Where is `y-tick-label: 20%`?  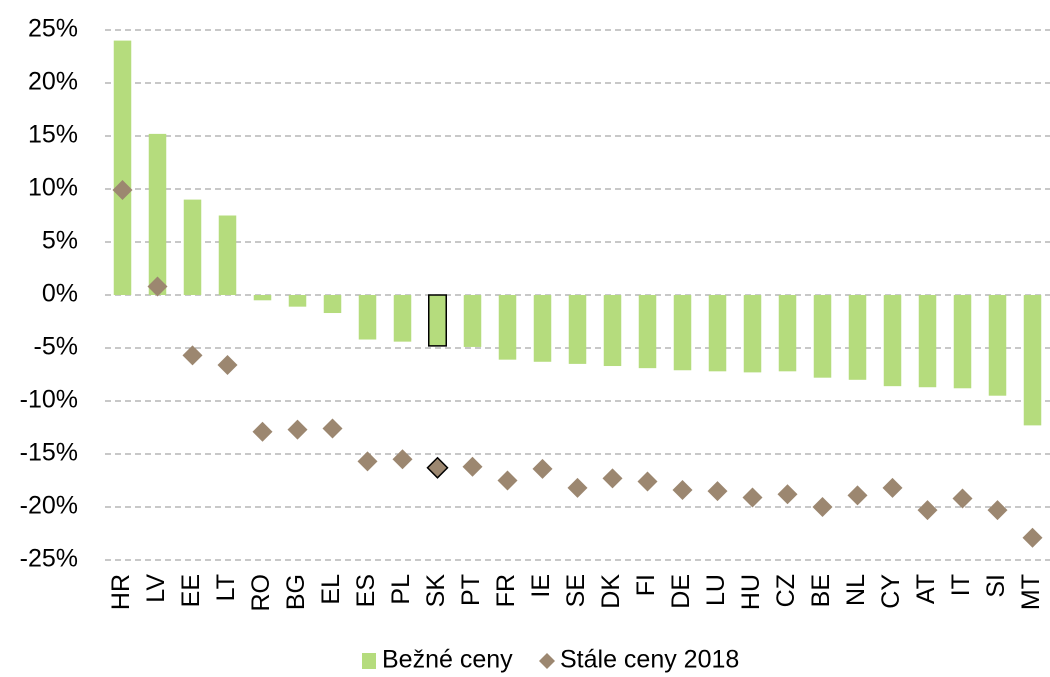 y-tick-label: 20% is located at coordinates (53, 82).